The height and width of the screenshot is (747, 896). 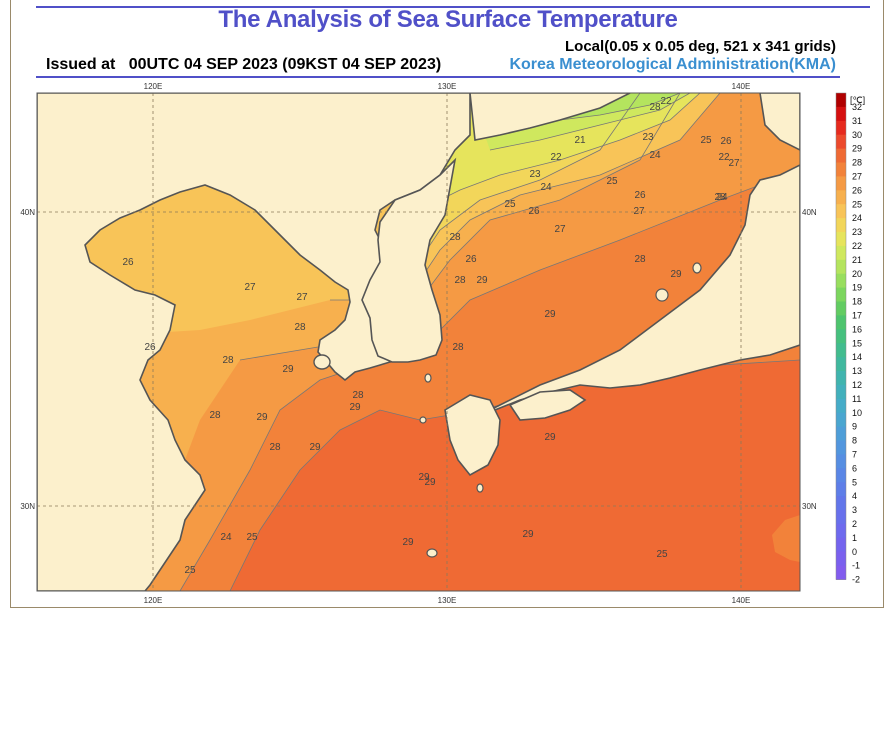 What do you see at coordinates (857, 246) in the screenshot?
I see `colorbar-label: 22` at bounding box center [857, 246].